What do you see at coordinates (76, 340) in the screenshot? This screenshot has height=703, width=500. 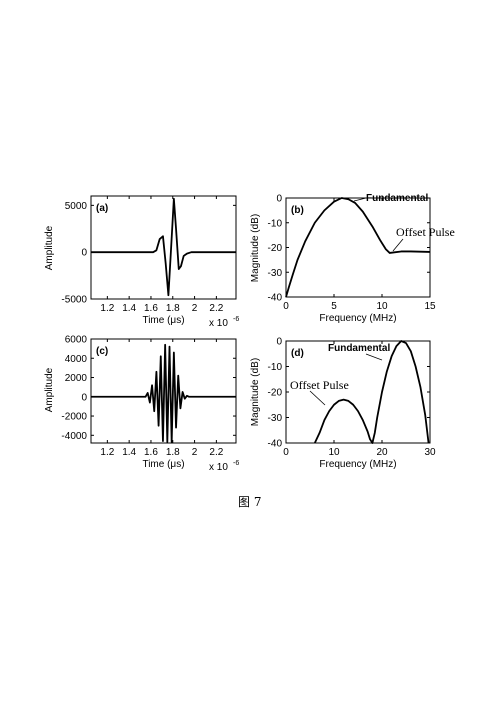 I see `y-tick-label: 6000` at bounding box center [76, 340].